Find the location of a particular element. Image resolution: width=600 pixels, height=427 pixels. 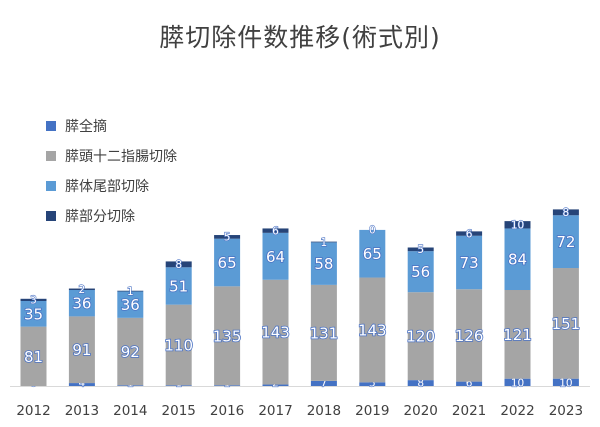

data-label: 2 is located at coordinates (82, 290).